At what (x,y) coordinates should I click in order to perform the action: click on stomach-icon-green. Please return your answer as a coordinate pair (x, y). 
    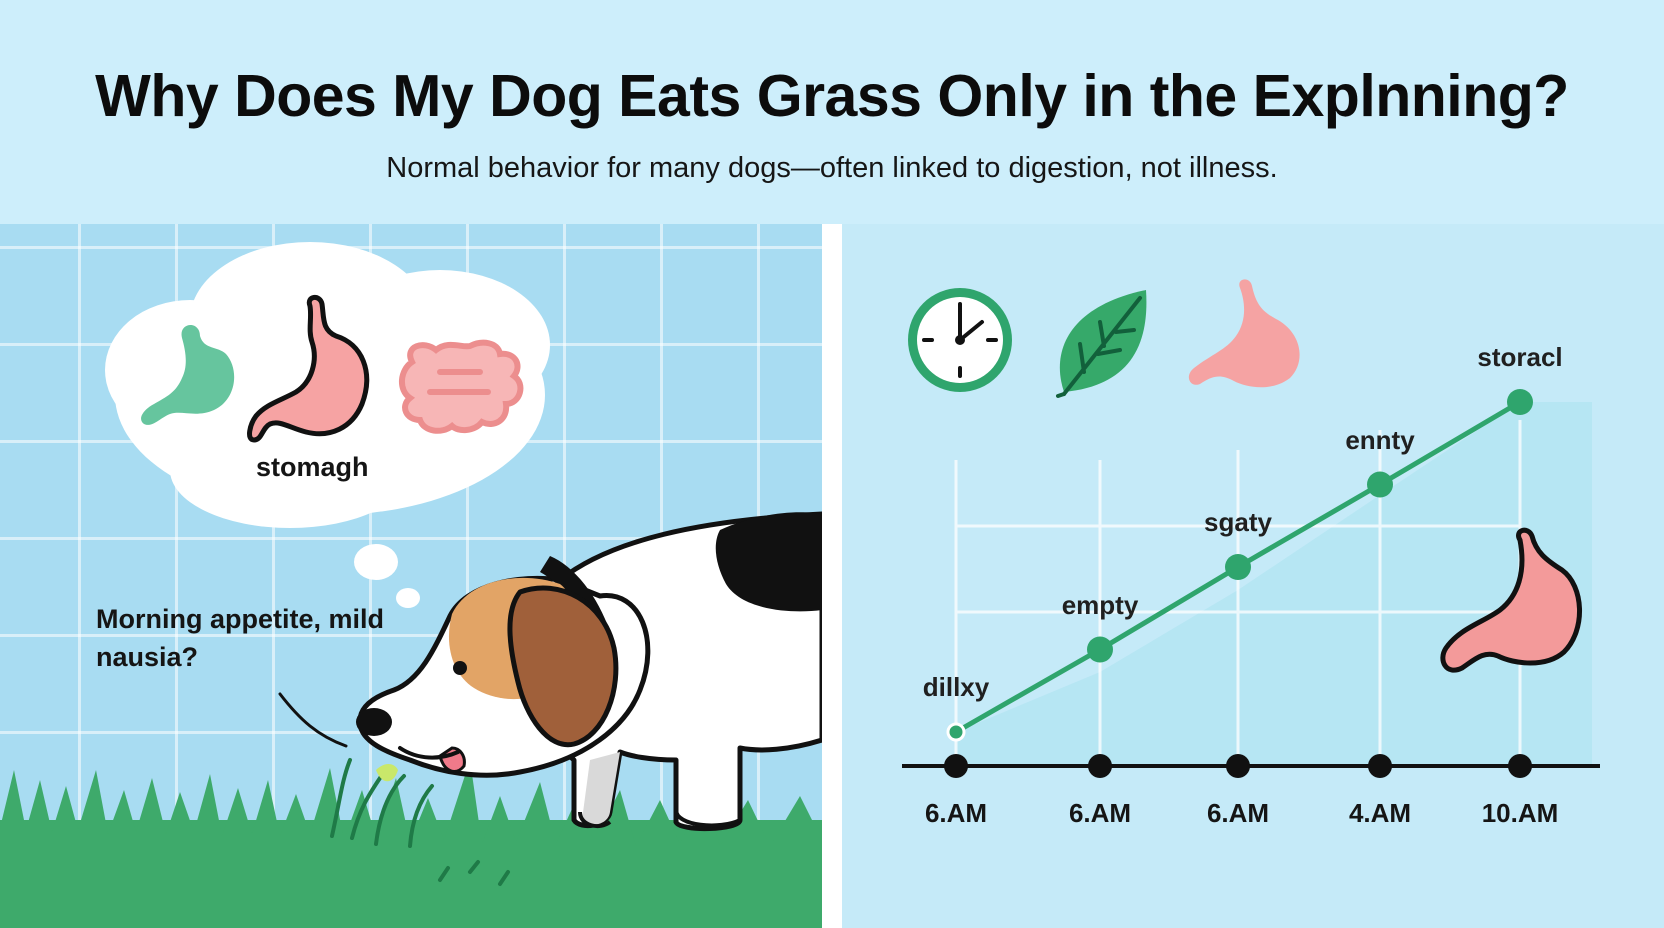
    Looking at the image, I should click on (188, 374).